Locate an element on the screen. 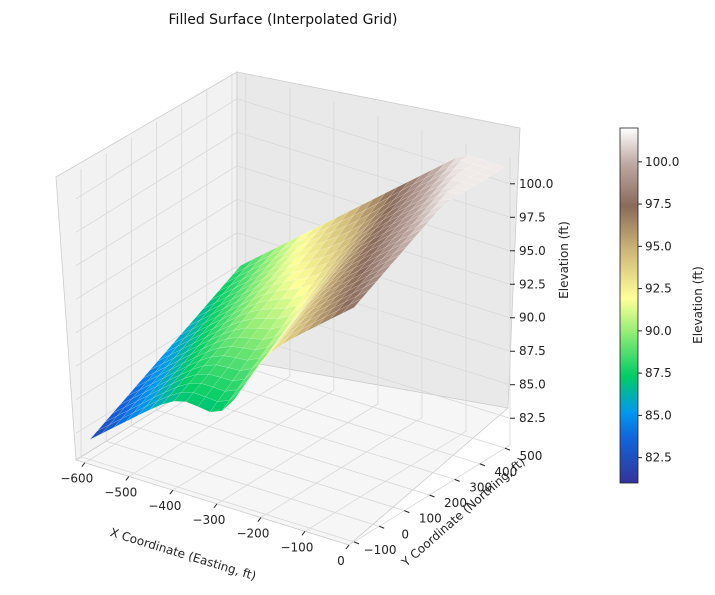  z-tick-label: 87.5 is located at coordinates (532, 351).